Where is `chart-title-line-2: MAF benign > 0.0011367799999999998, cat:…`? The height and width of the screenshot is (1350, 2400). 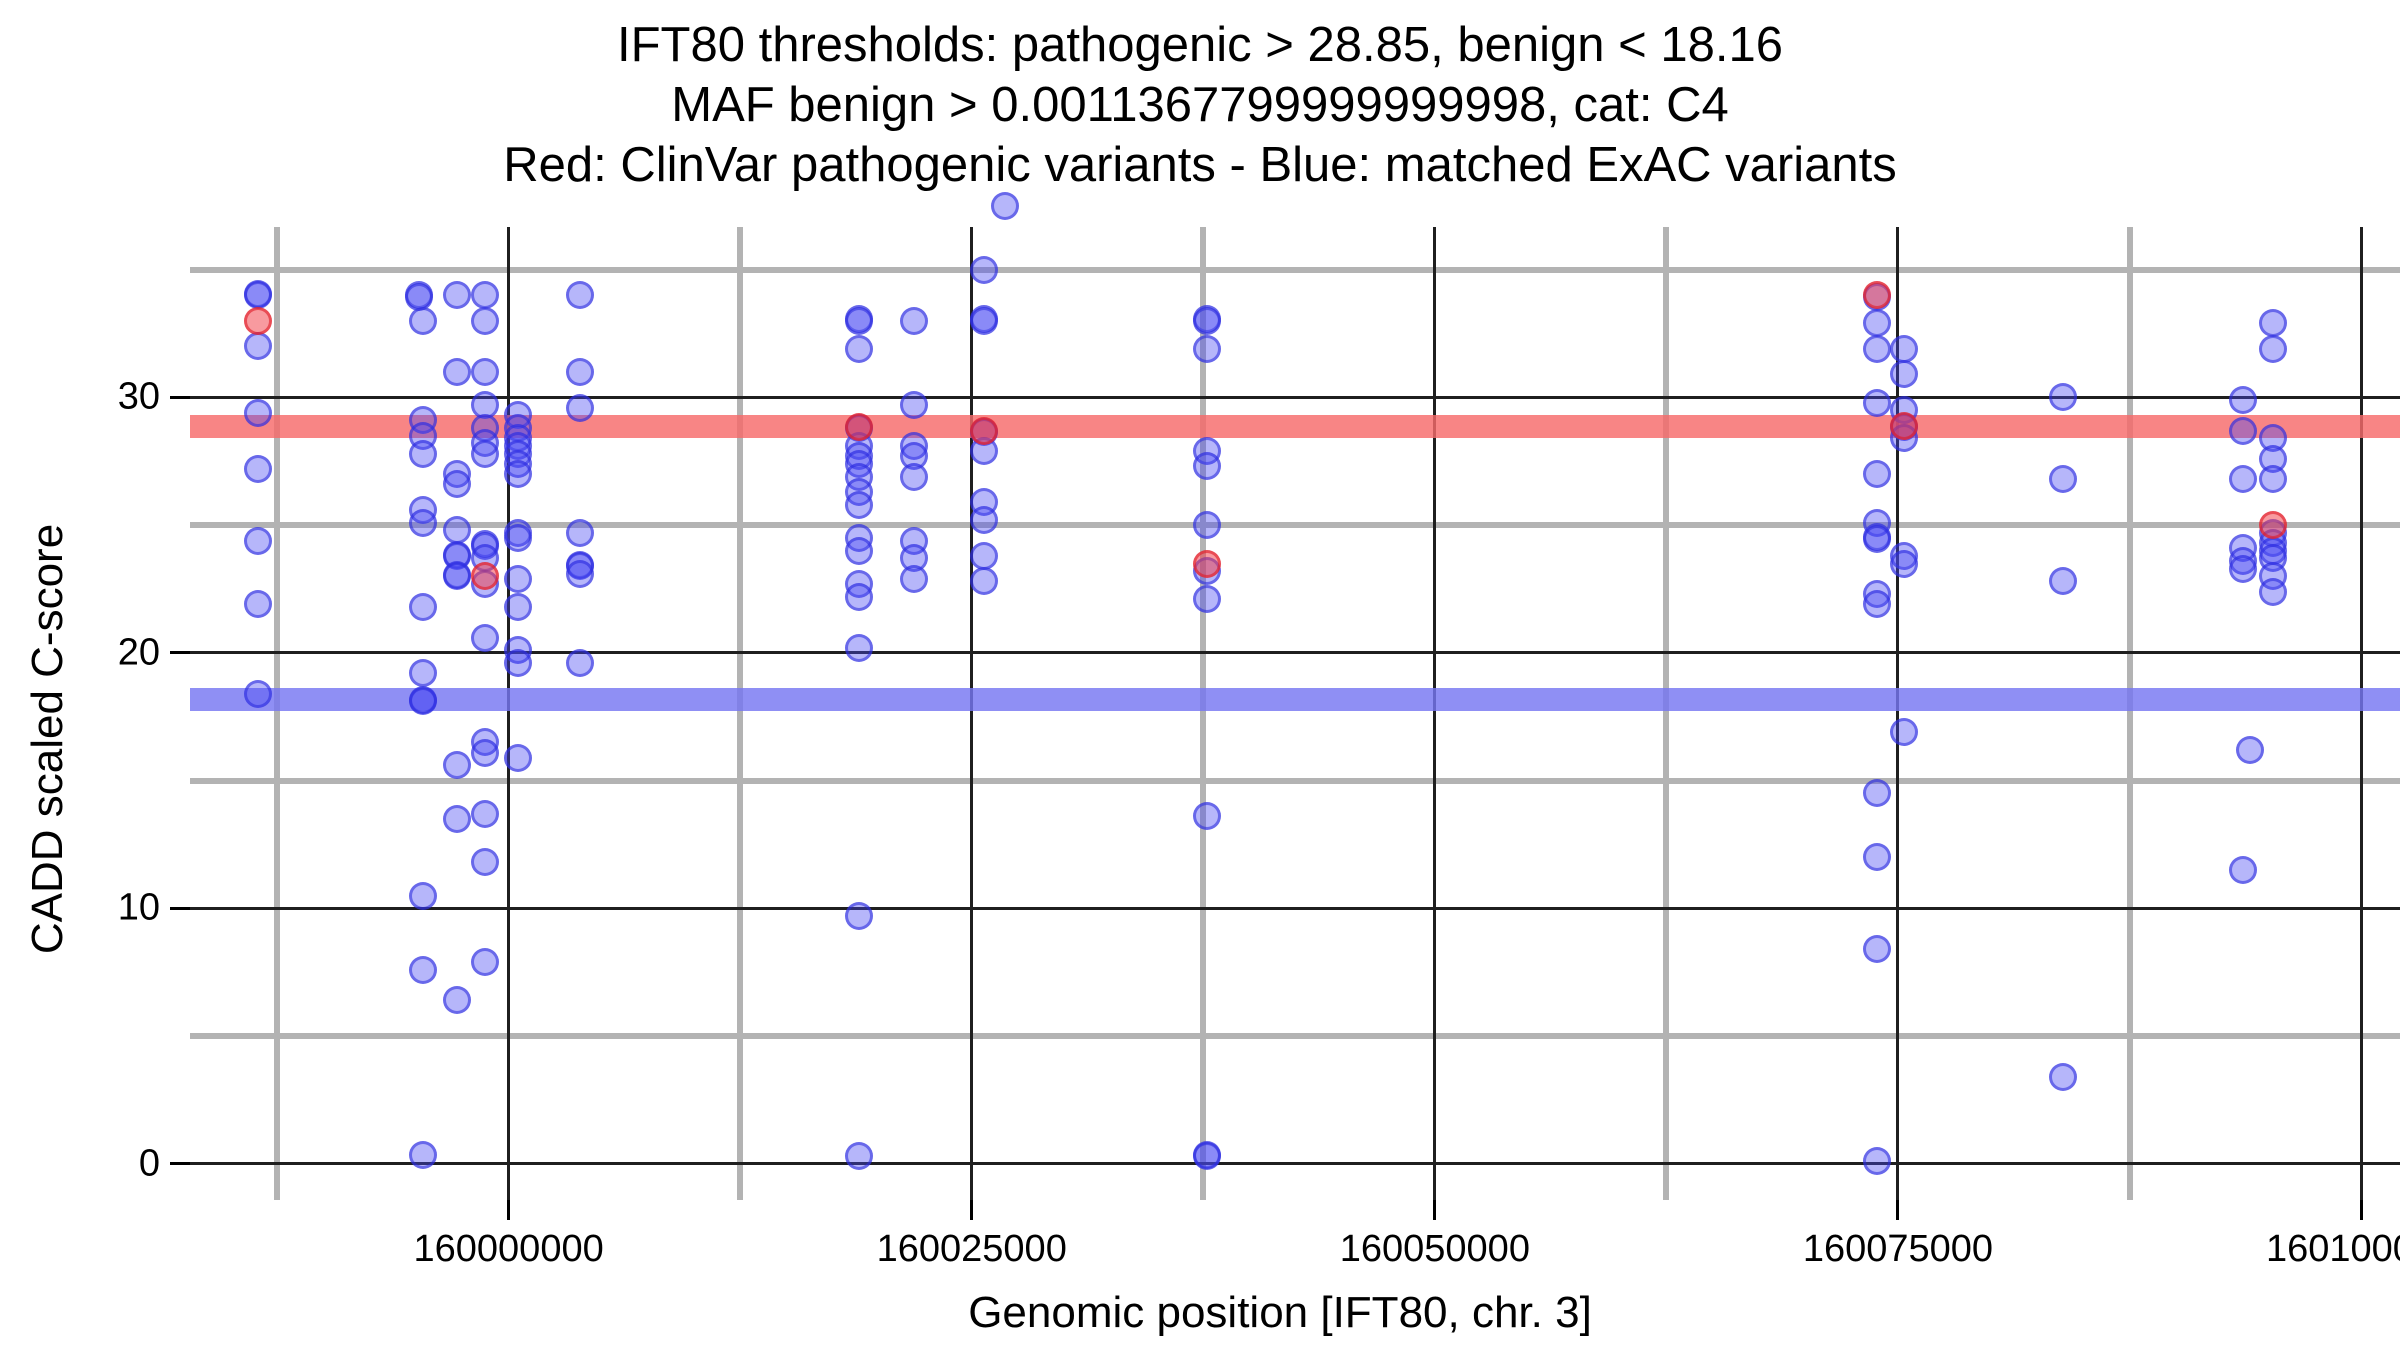 chart-title-line-2: MAF benign > 0.0011367799999999998, cat:… is located at coordinates (1200, 105).